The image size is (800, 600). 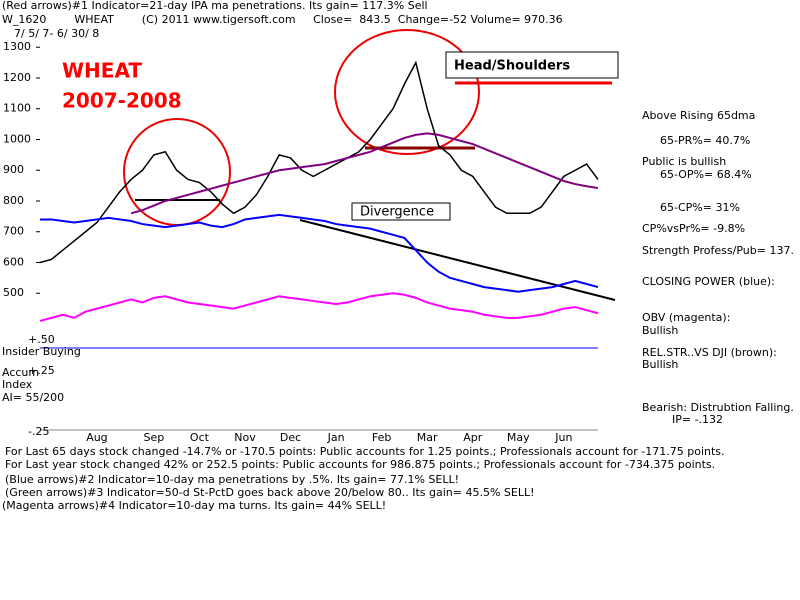 I want to click on left-note: -.25, so click(x=38, y=431).